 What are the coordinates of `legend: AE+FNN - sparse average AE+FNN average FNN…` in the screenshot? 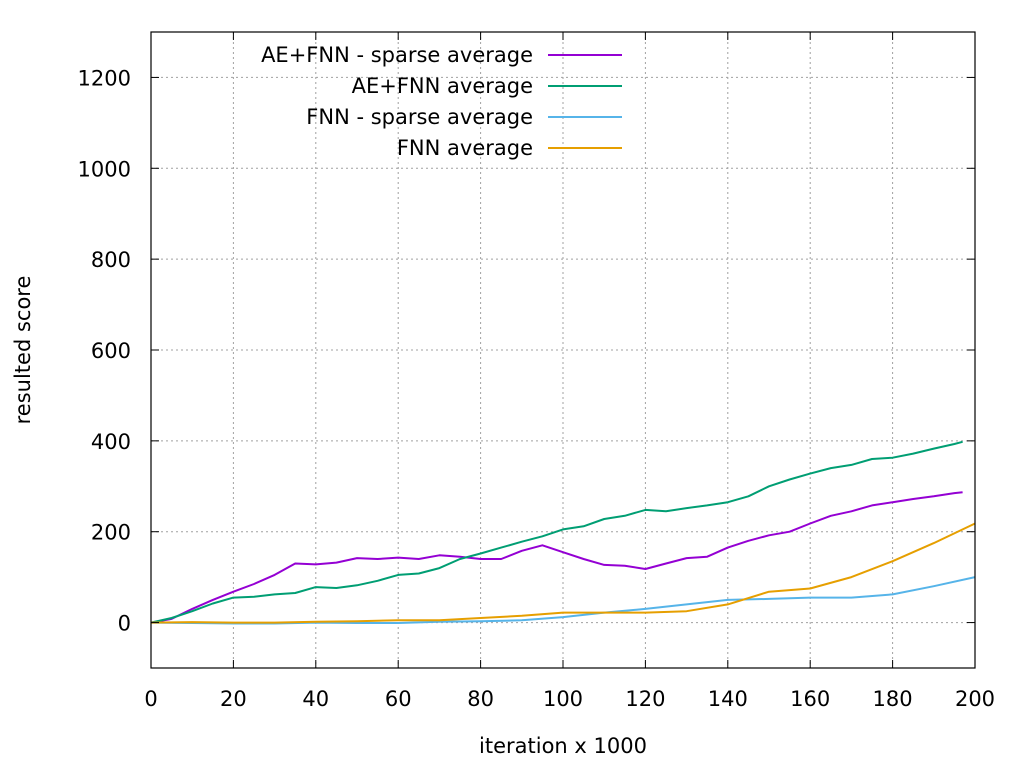 It's located at (441, 101).